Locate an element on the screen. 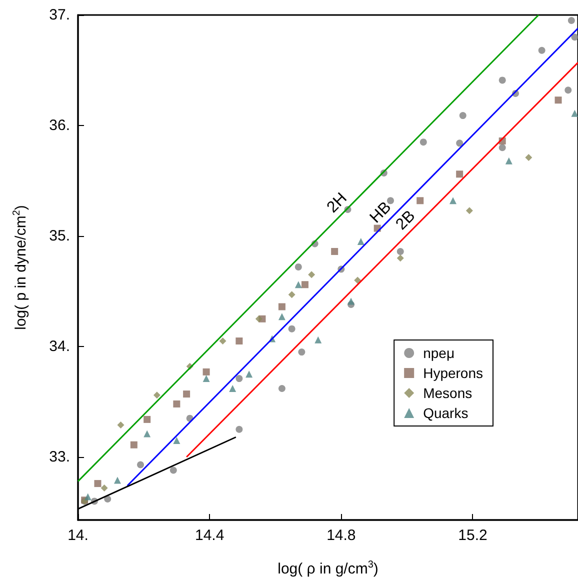  legend-label: npeμ is located at coordinates (439, 353).